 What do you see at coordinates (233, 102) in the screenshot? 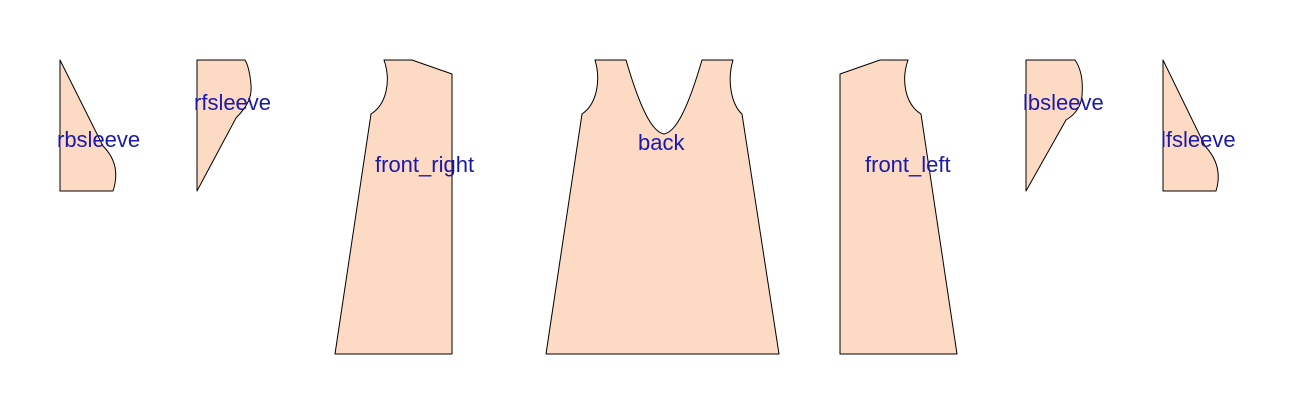
I see `label-rfsleeve: rfsleeve` at bounding box center [233, 102].